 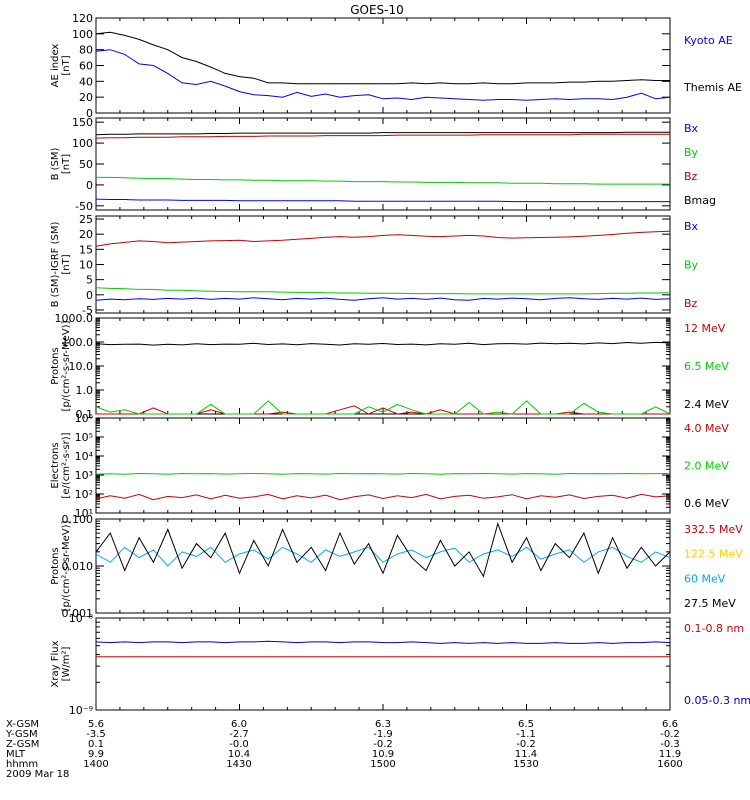 I want to click on y-axis-label-line: B (SM)-IGRF (SM), so click(x=55, y=265).